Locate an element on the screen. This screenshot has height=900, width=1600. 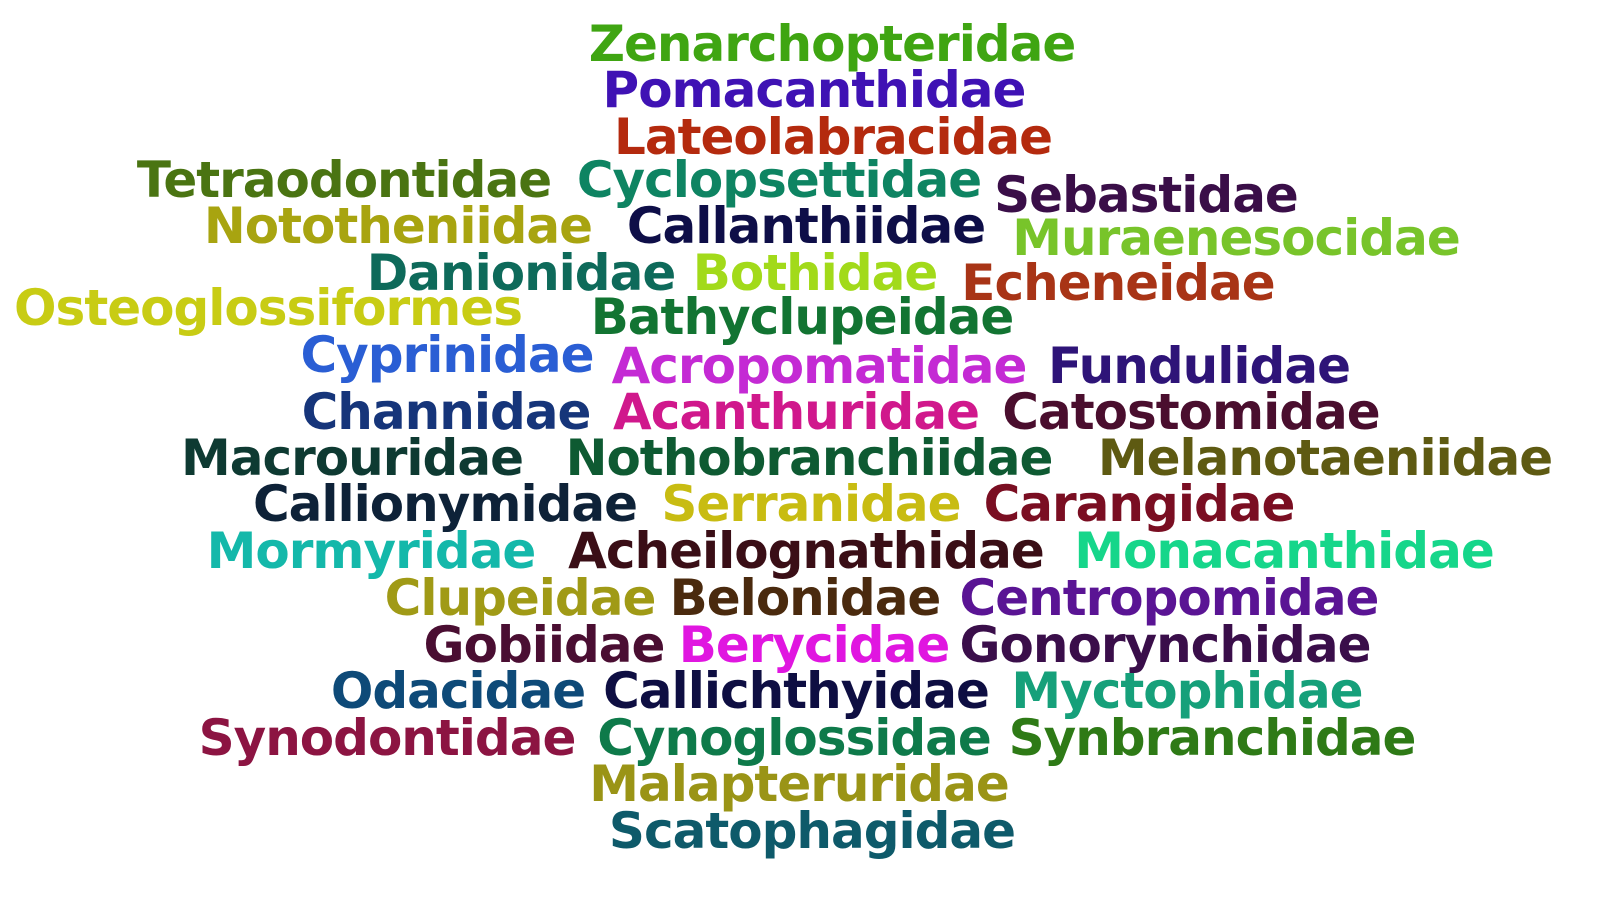
word-muraenesocidae: Muraenesocidae is located at coordinates (1236, 238).